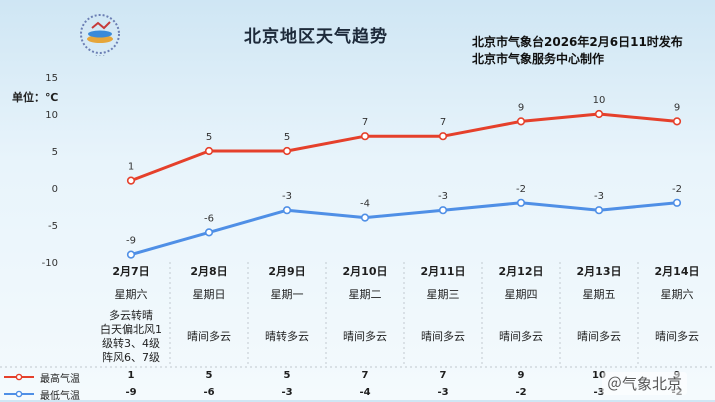  What do you see at coordinates (287, 271) in the screenshot?
I see `day-date: 2月9日` at bounding box center [287, 271].